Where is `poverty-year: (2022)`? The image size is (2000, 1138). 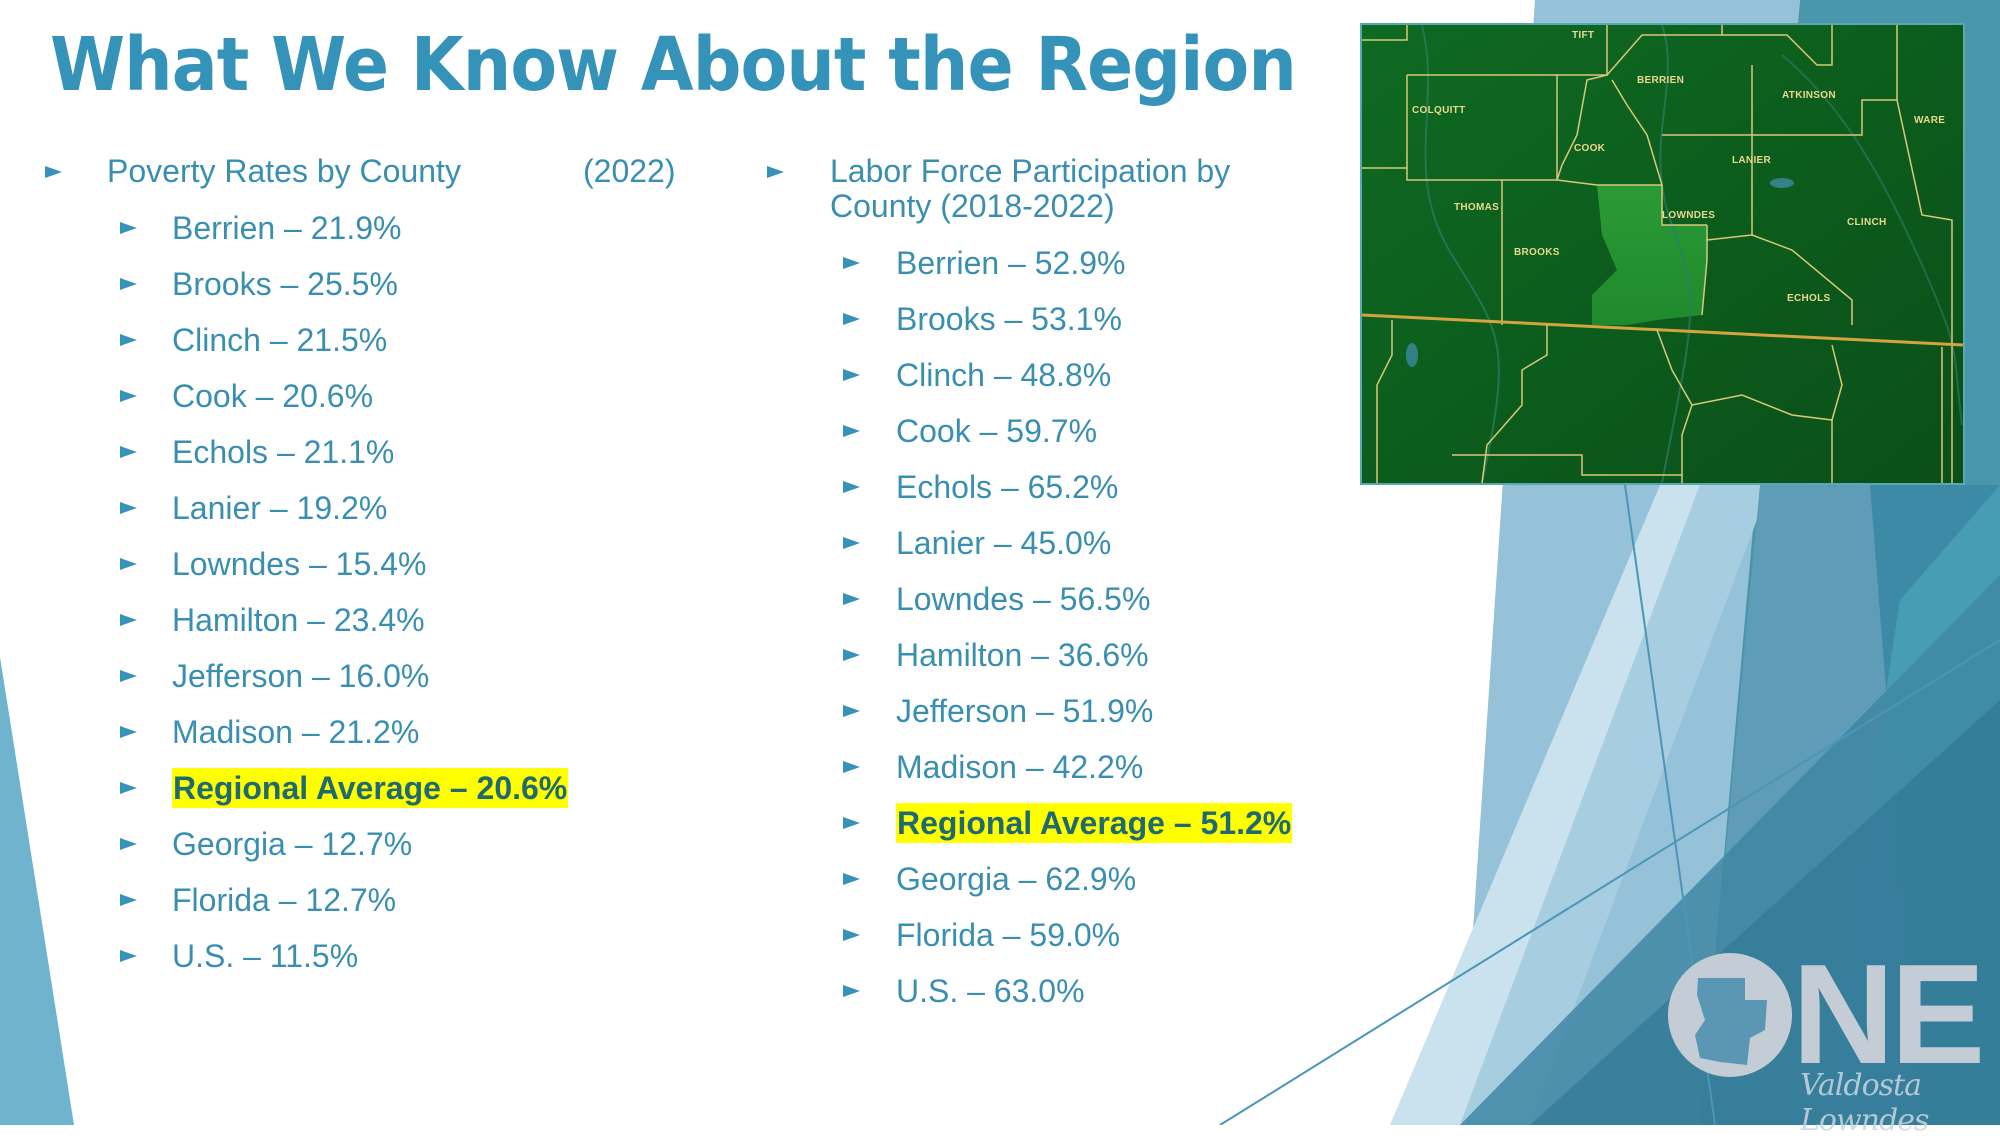
poverty-year: (2022) is located at coordinates (629, 171).